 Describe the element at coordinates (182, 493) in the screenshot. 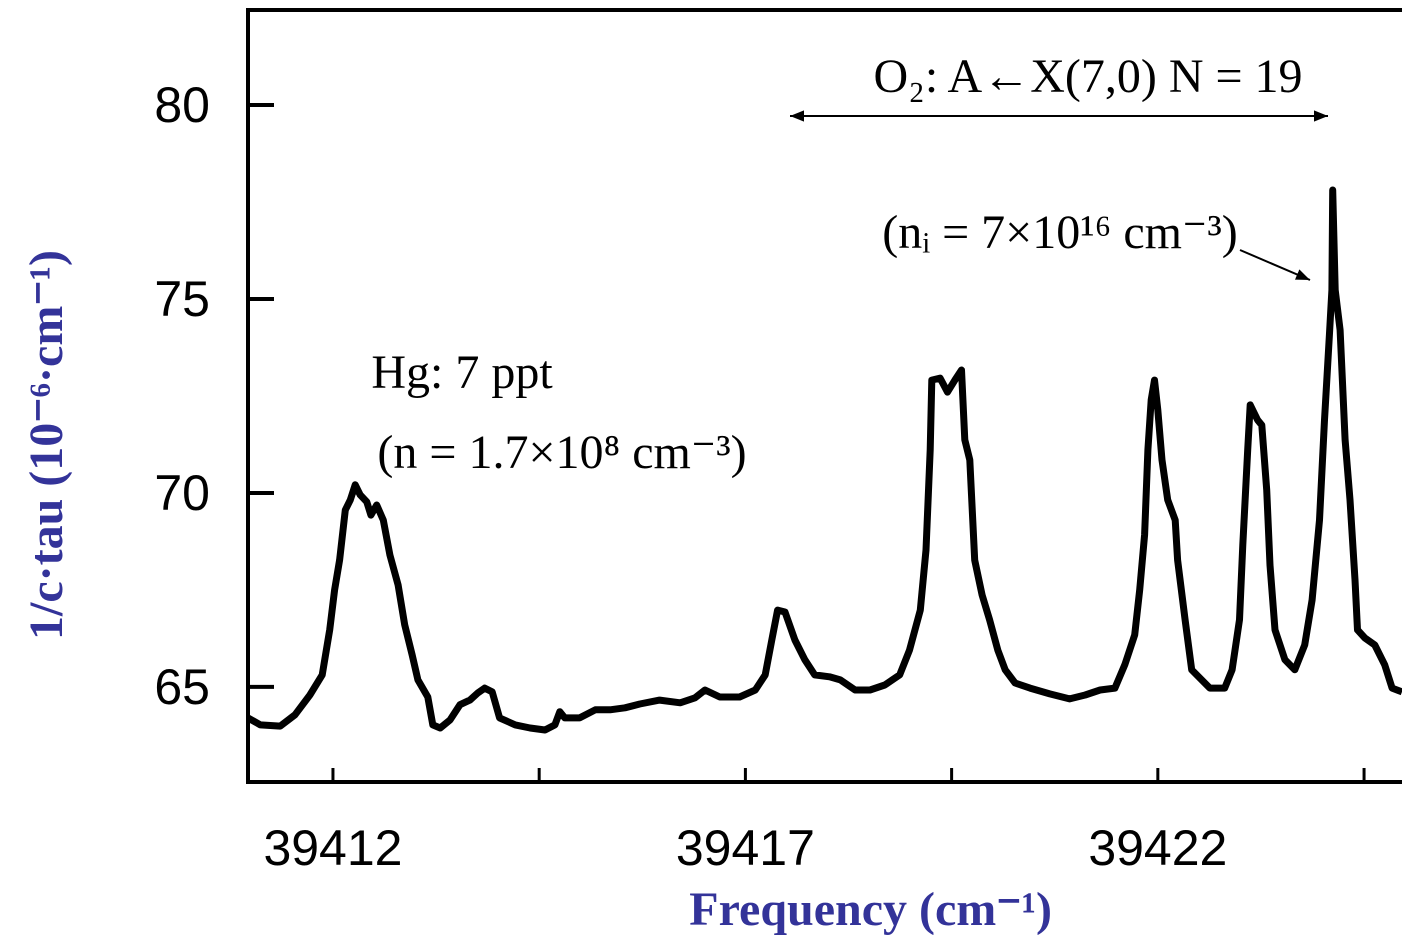

I see `y-tick-label: 70` at that location.